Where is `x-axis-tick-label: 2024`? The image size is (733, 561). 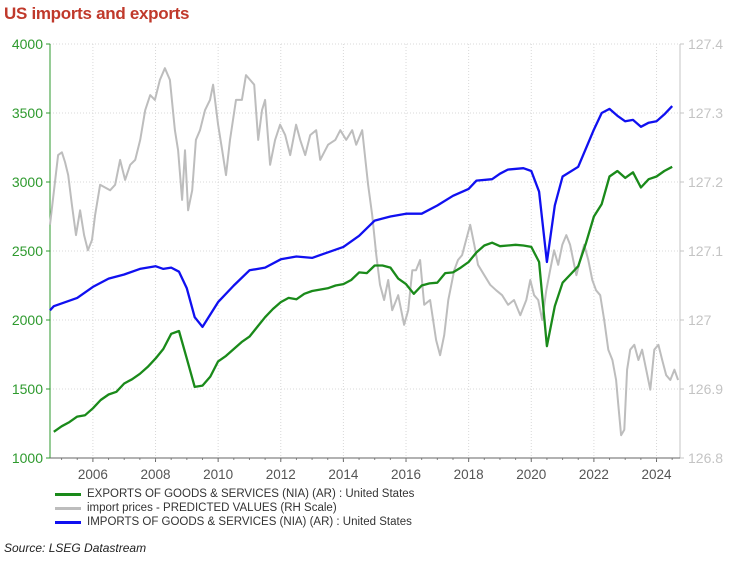 x-axis-tick-label: 2024 is located at coordinates (656, 474).